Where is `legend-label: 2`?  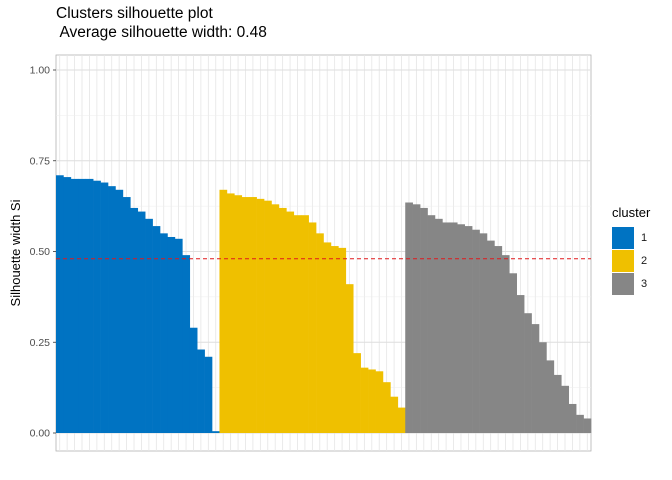 legend-label: 2 is located at coordinates (644, 260).